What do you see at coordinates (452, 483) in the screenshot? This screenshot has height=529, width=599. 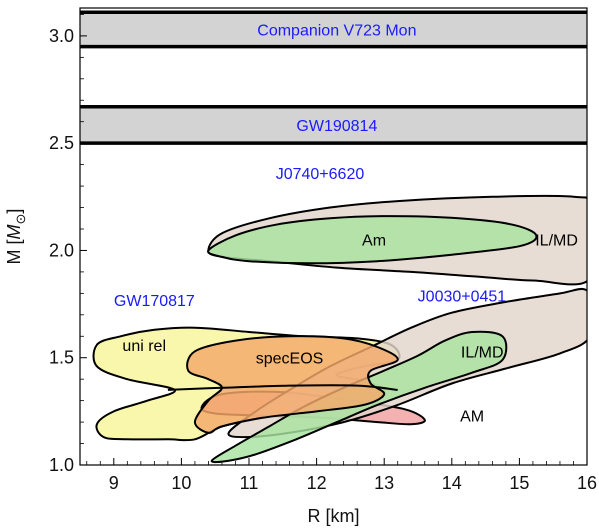 I see `x-tick-label: 14` at bounding box center [452, 483].